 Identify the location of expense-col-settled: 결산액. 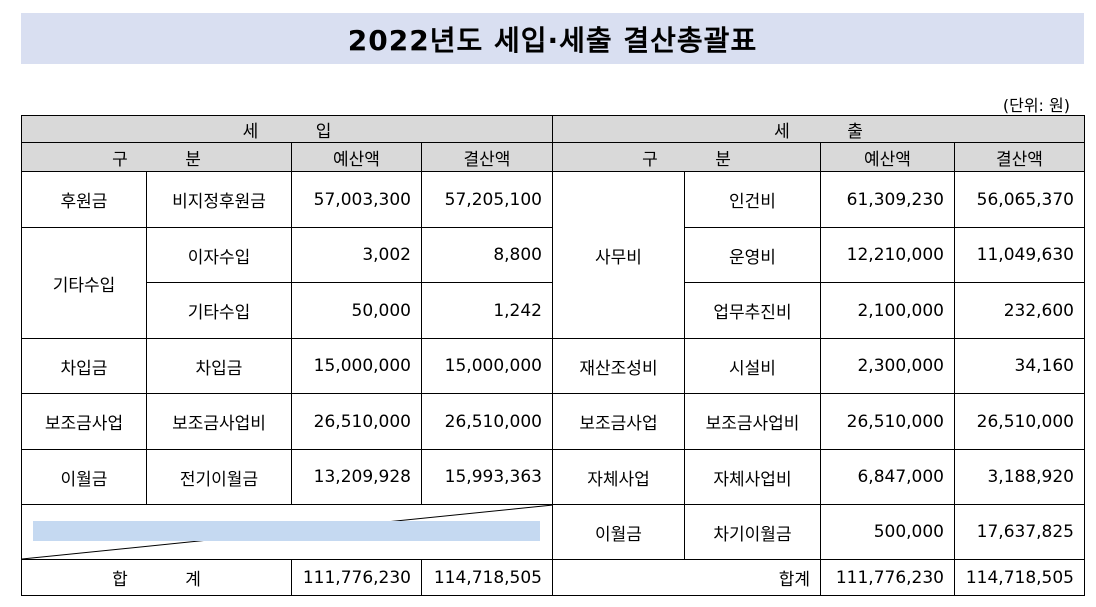
(1019, 157).